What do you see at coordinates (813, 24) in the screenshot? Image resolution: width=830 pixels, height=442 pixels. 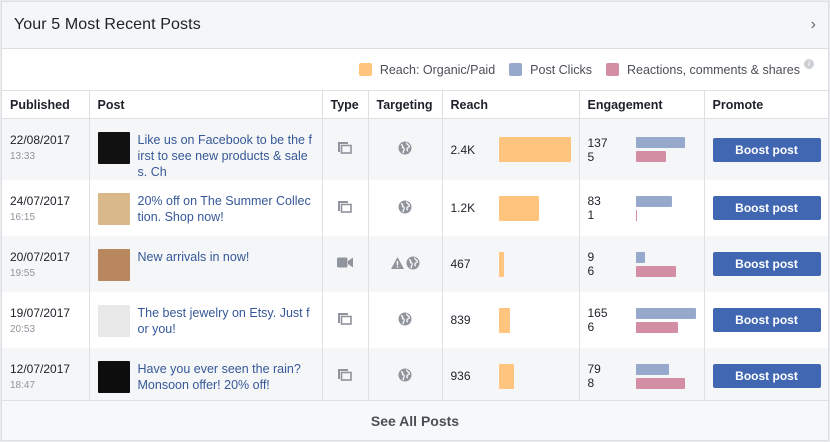 I see `chevron-right-icon: ›` at bounding box center [813, 24].